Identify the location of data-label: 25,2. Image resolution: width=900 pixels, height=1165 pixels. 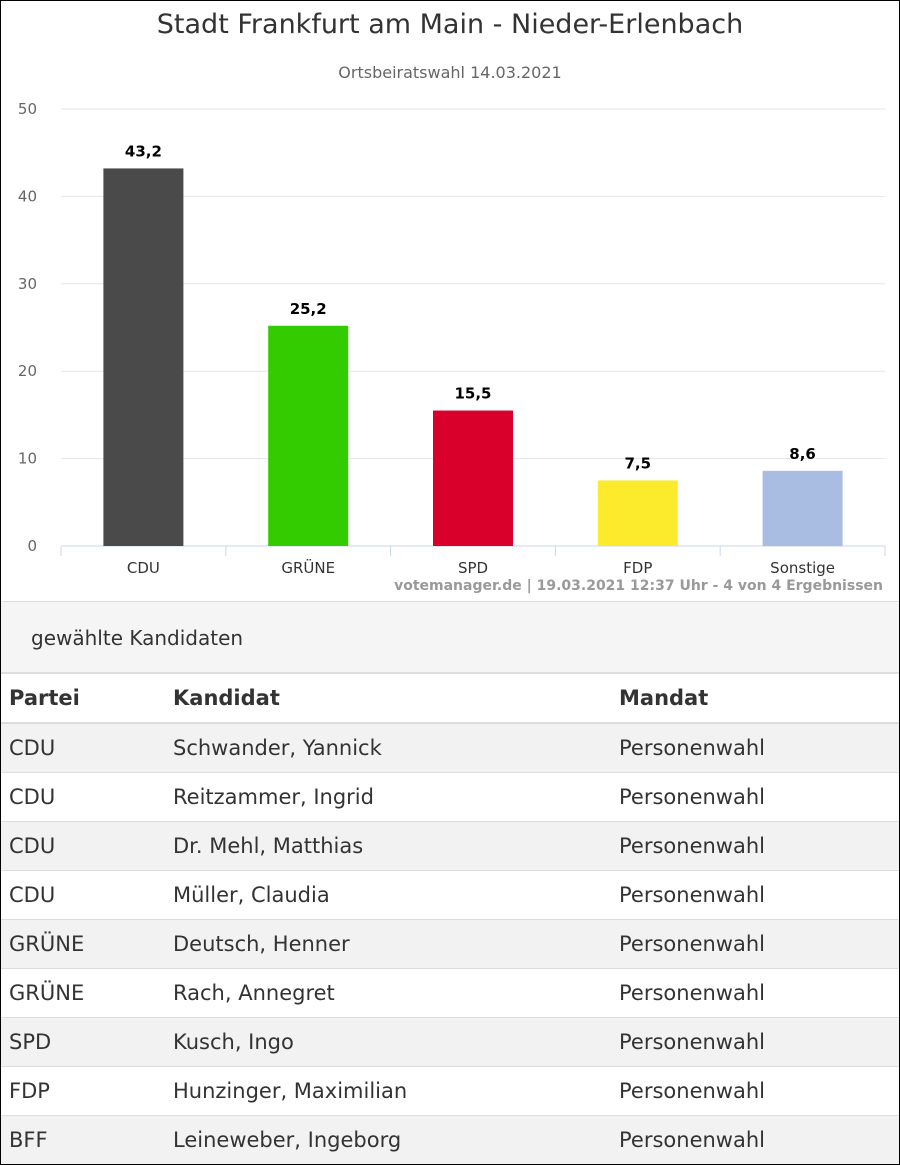
(308, 309).